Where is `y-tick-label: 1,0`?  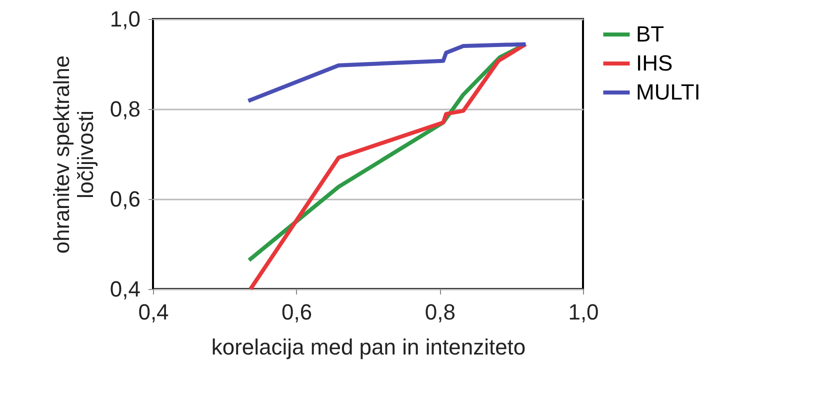 y-tick-label: 1,0 is located at coordinates (125, 19).